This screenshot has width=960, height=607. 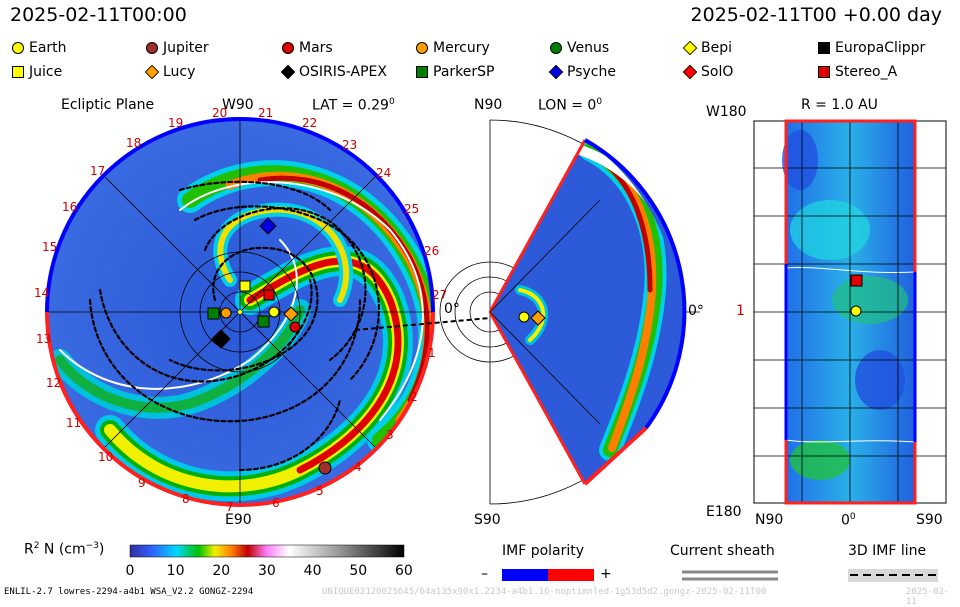 I want to click on colorbar-tick: 40, so click(x=312, y=571).